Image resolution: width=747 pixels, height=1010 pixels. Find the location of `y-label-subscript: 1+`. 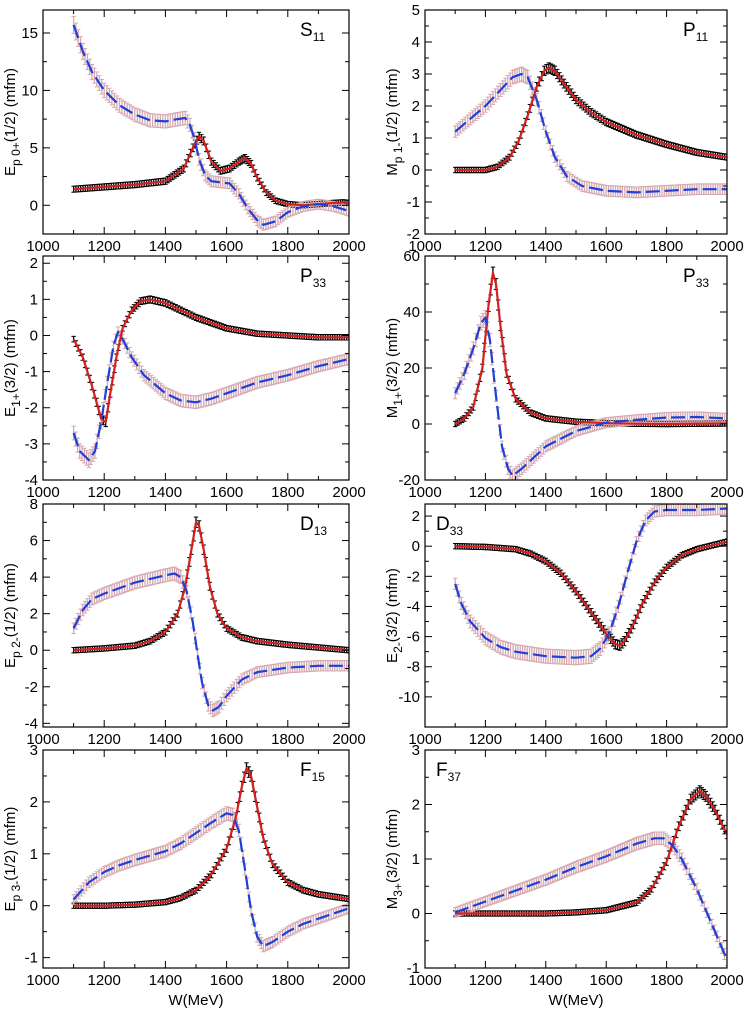

y-label-subscript: 1+ is located at coordinates (398, 399).